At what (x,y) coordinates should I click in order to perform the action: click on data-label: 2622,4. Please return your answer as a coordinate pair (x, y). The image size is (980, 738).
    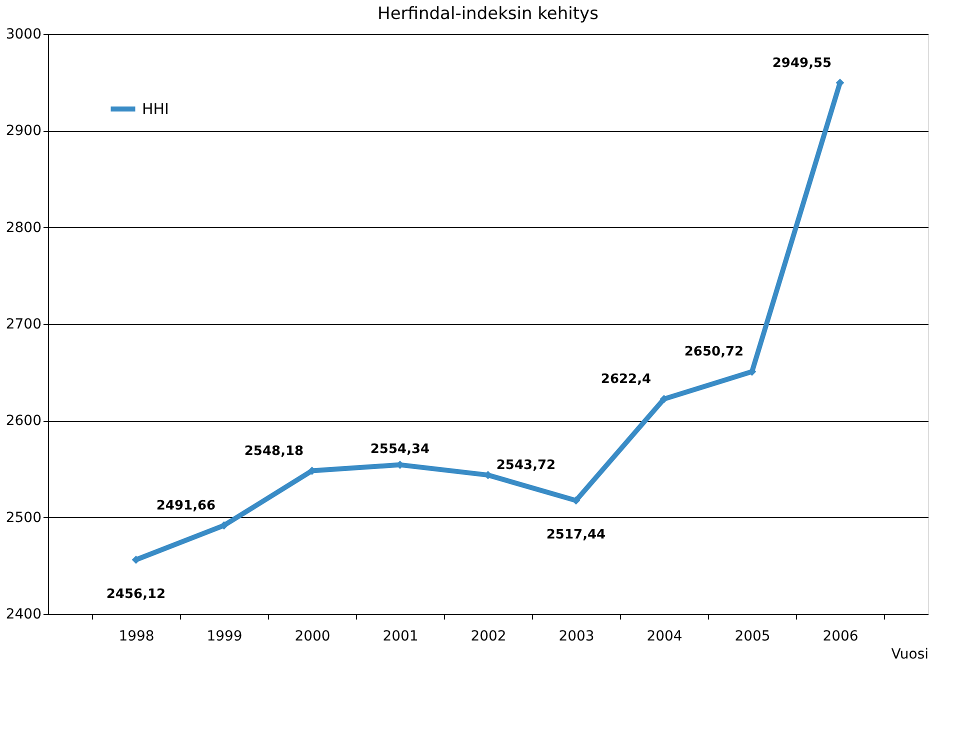
    Looking at the image, I should click on (626, 380).